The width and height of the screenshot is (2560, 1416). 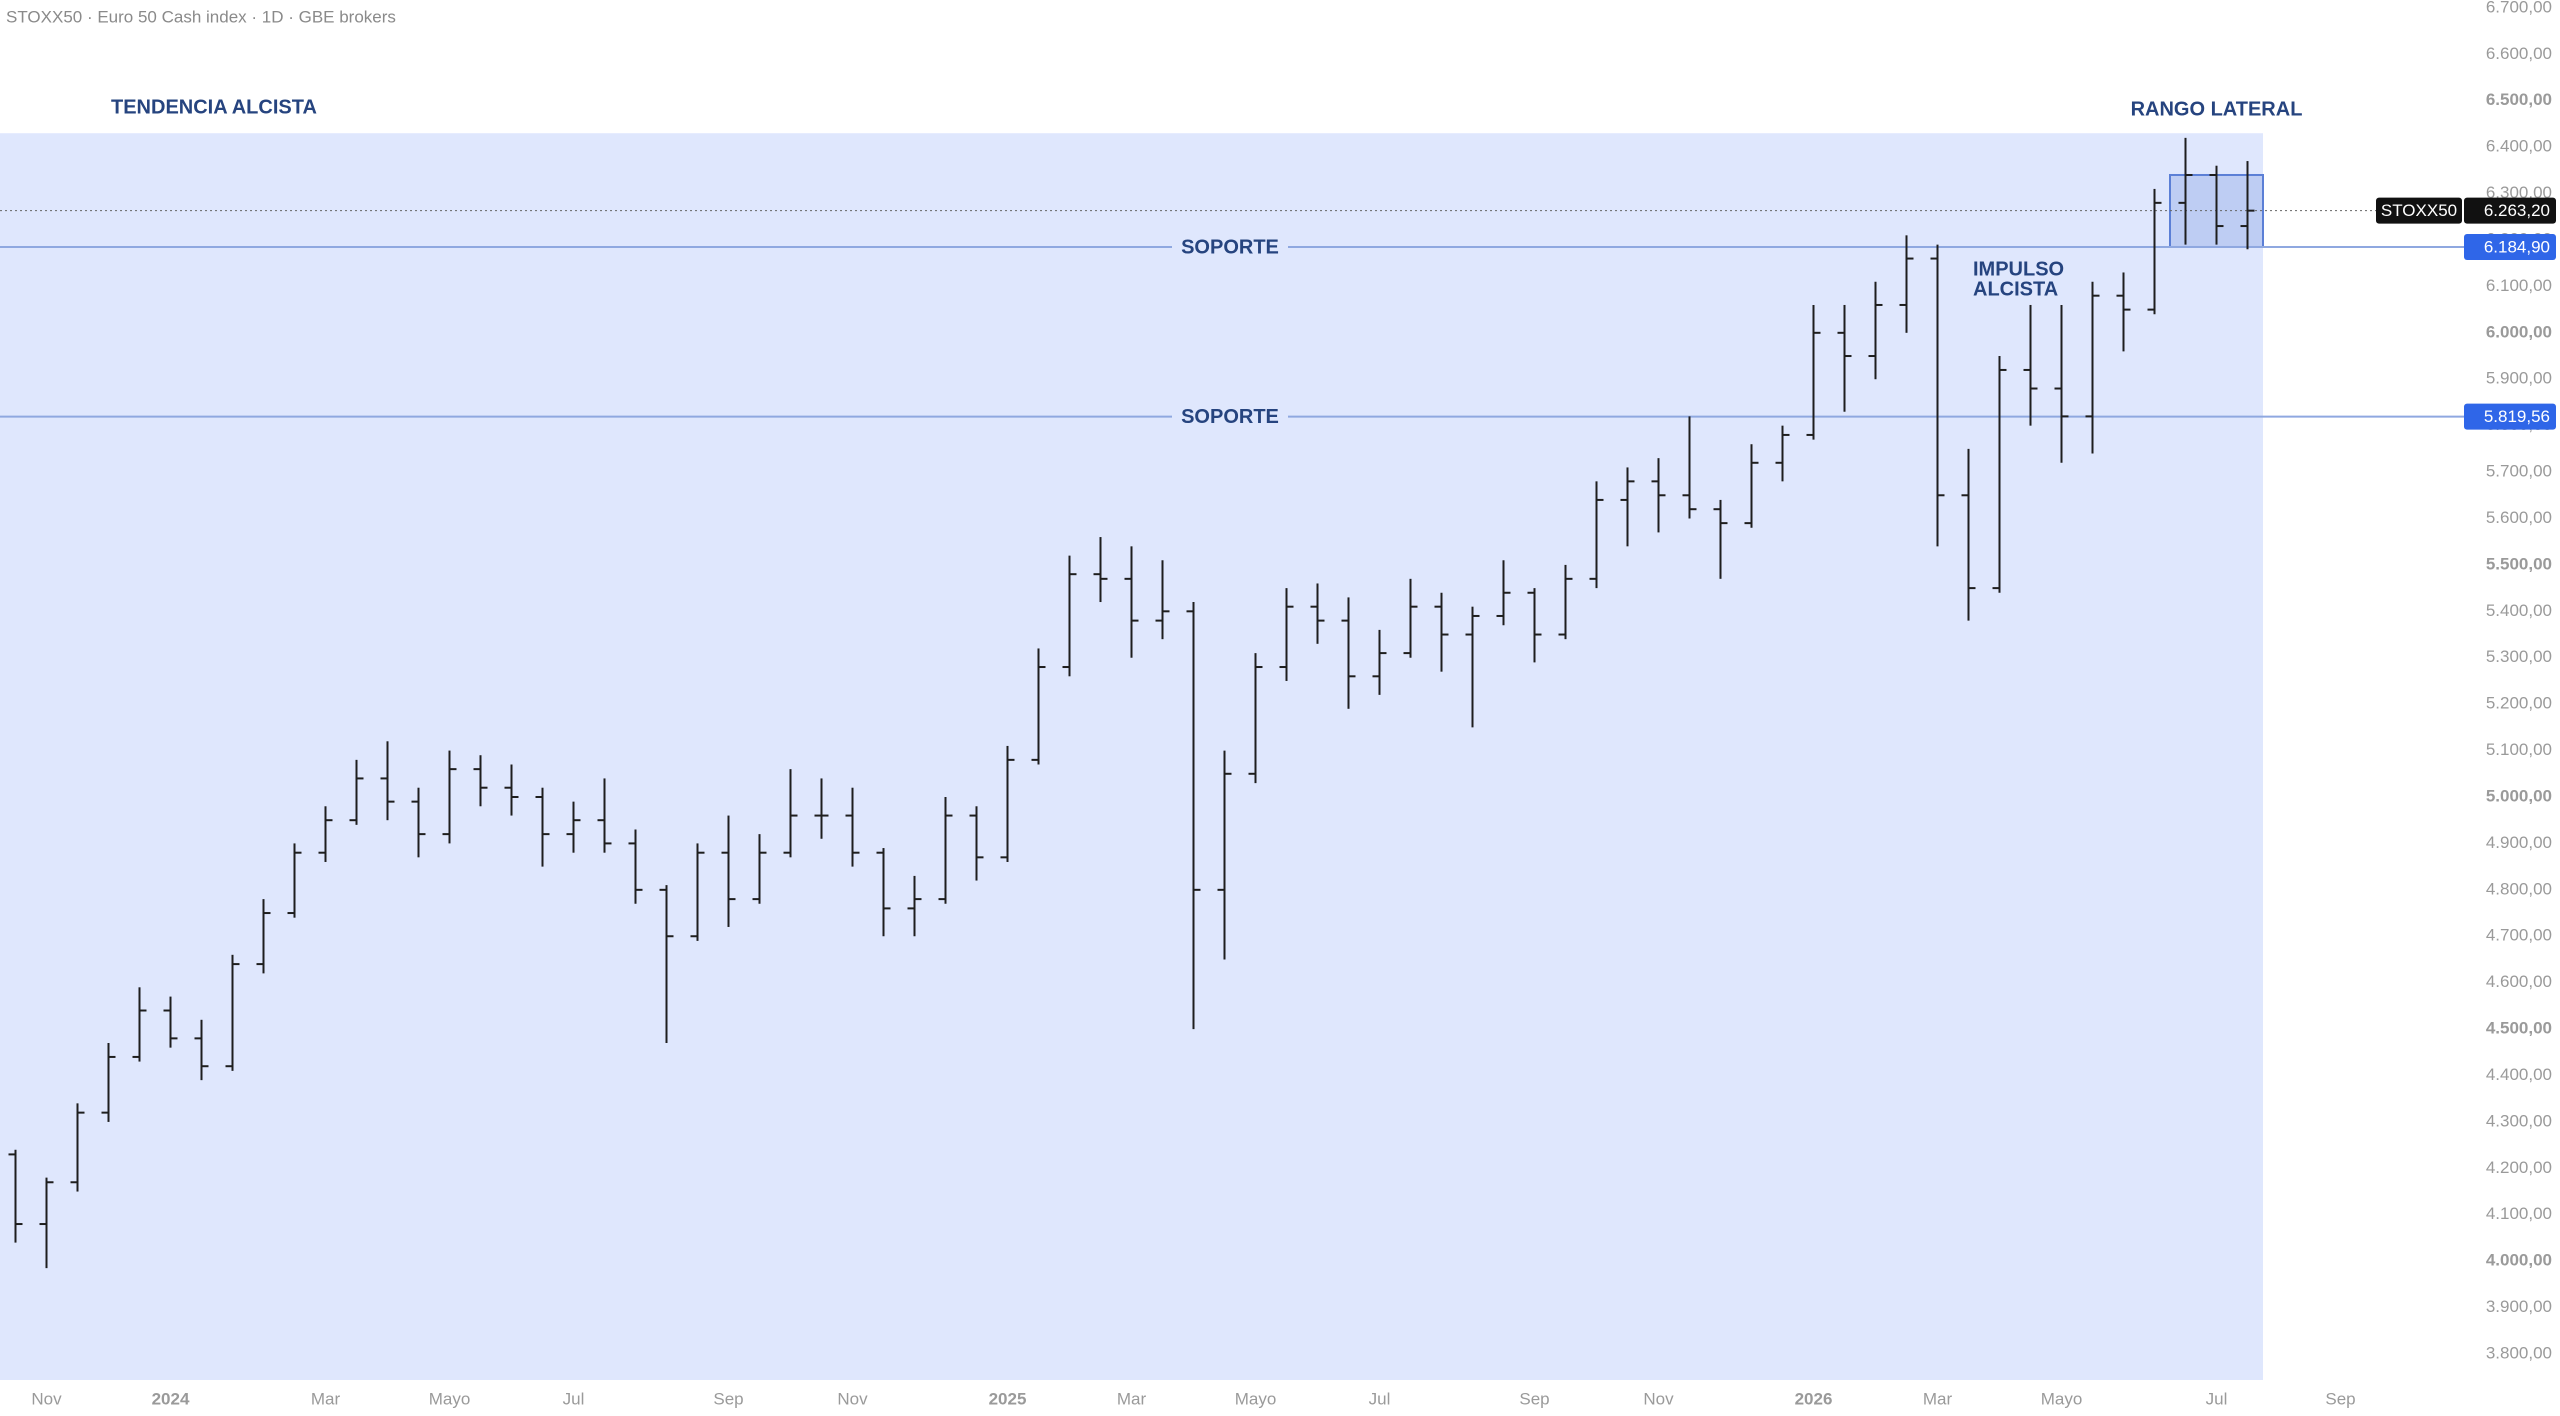 What do you see at coordinates (2519, 1306) in the screenshot?
I see `y-tick-label: 3.900,00` at bounding box center [2519, 1306].